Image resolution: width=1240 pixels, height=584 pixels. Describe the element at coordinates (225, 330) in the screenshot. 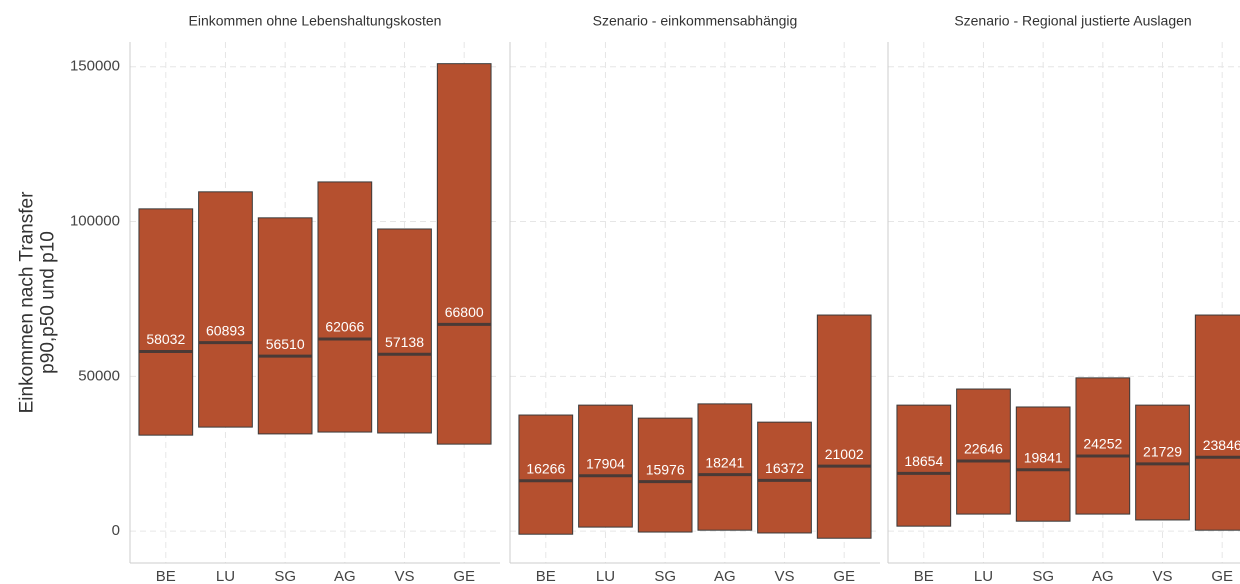

I see `value-label: 60893` at that location.